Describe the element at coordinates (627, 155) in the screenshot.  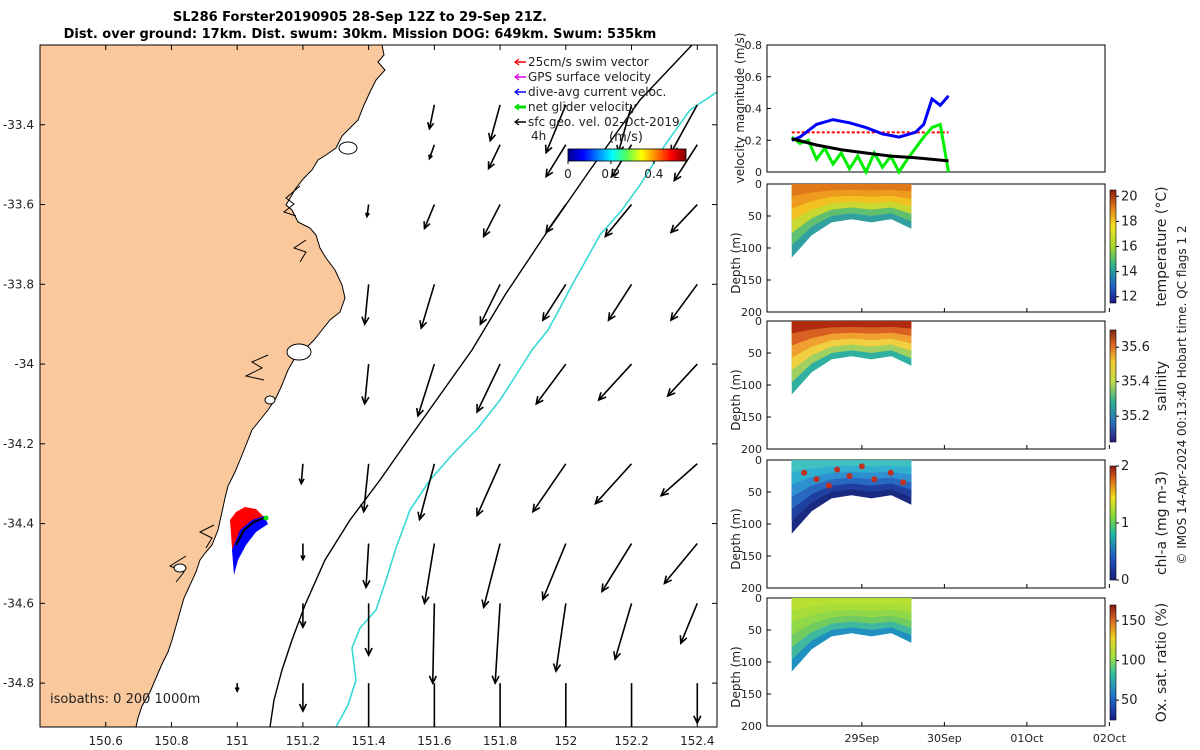
I see `speed-colorbar` at that location.